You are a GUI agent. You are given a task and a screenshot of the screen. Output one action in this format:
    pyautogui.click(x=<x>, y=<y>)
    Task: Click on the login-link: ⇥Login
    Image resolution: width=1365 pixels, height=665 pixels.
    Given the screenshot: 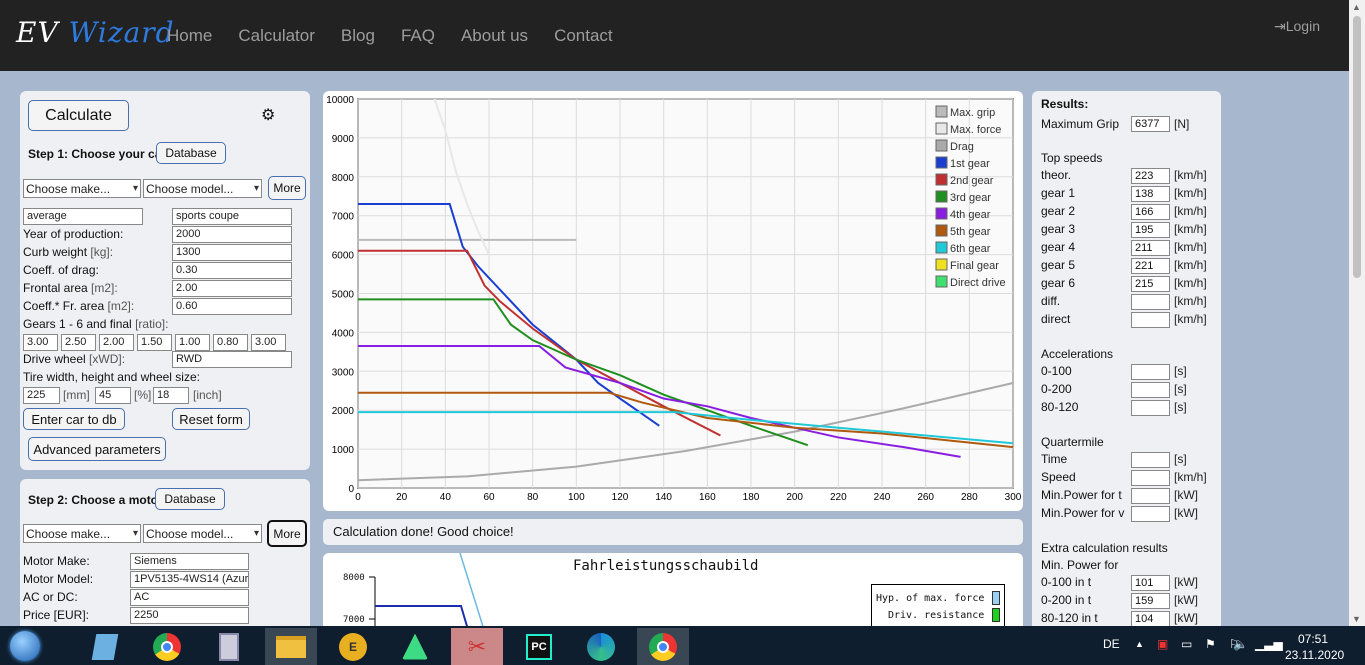 What is the action you would take?
    pyautogui.click(x=1297, y=26)
    